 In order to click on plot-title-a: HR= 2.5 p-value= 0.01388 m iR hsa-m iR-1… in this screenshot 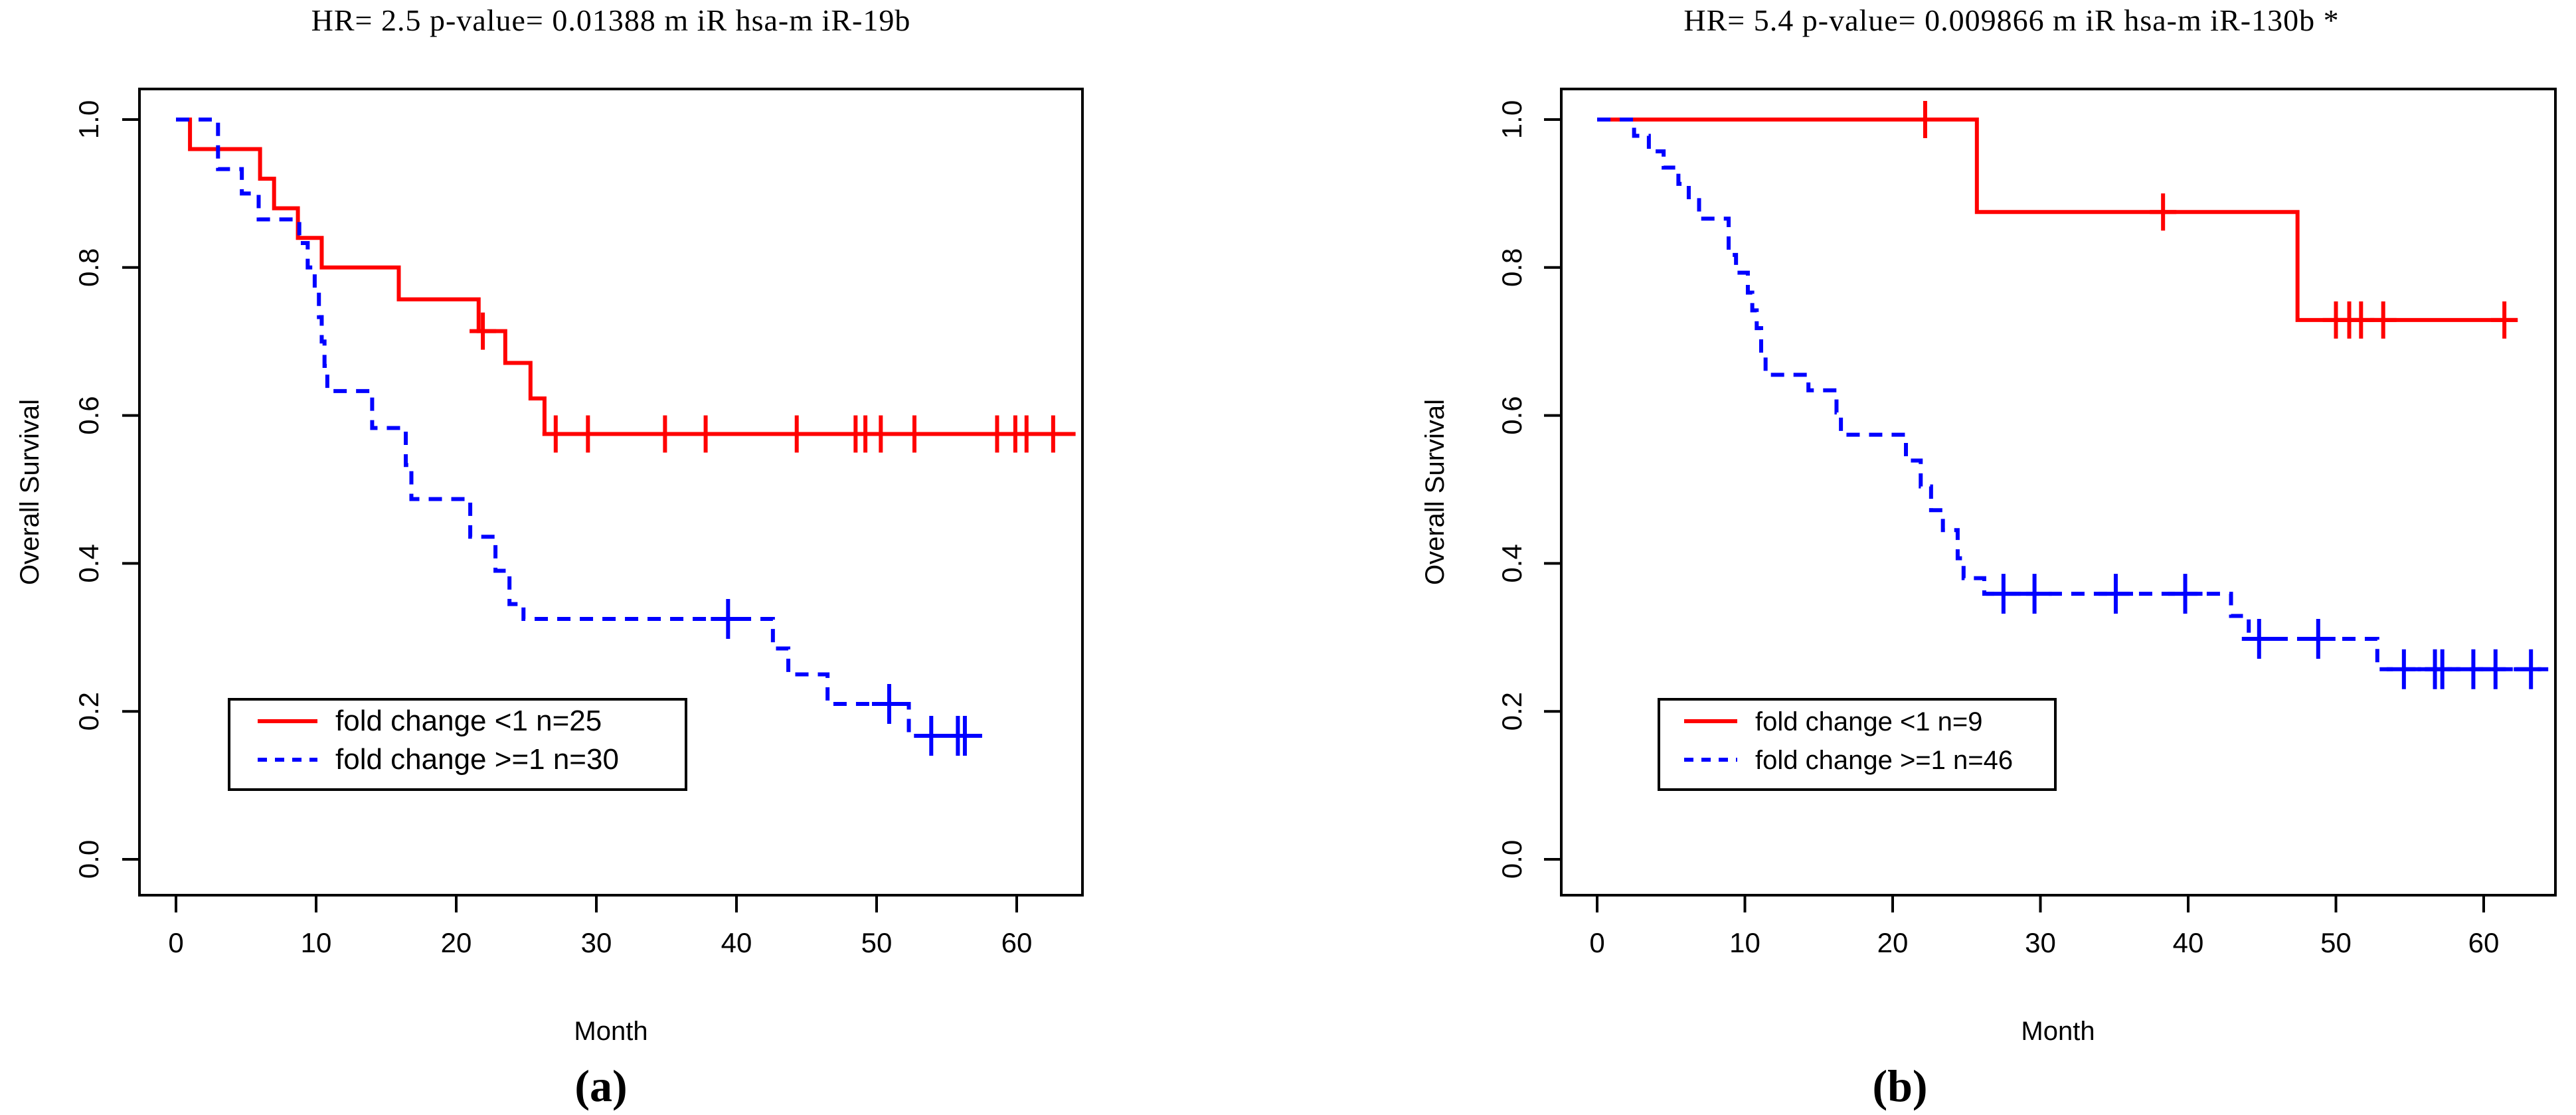, I will do `click(611, 20)`.